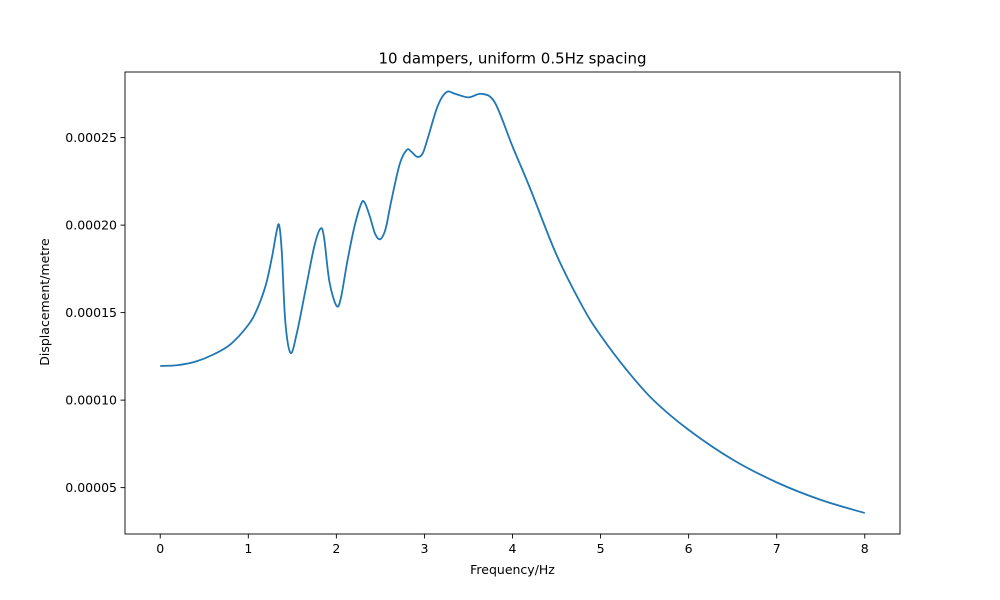  What do you see at coordinates (865, 548) in the screenshot?
I see `x-tick-label-8: 8` at bounding box center [865, 548].